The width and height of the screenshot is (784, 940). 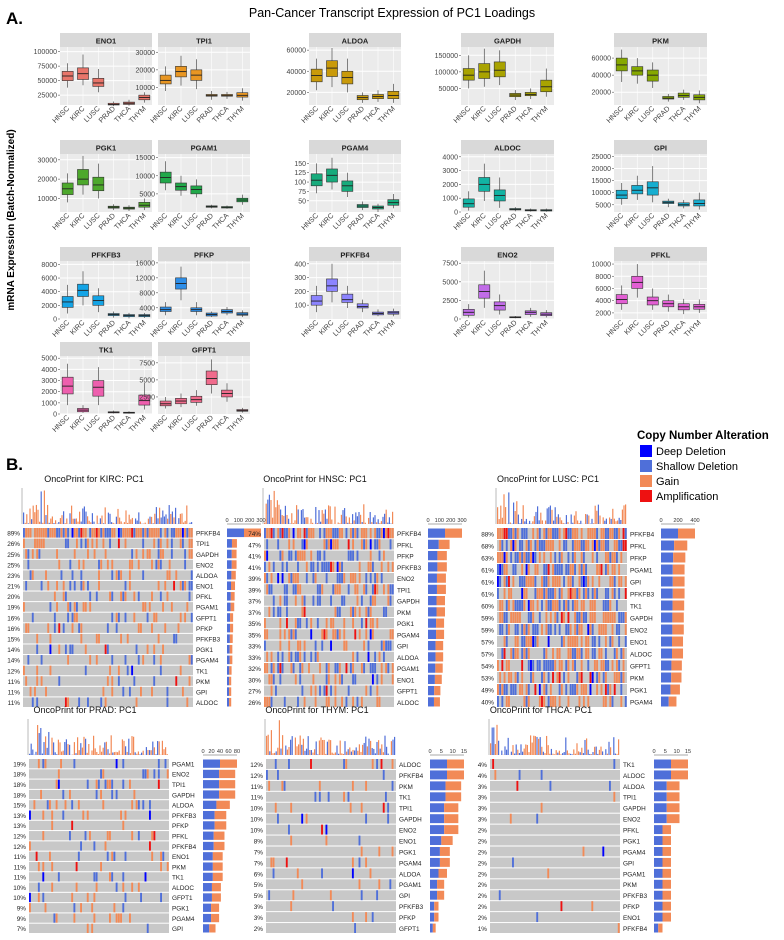 I want to click on row-pct-label: 18%, so click(x=19, y=775).